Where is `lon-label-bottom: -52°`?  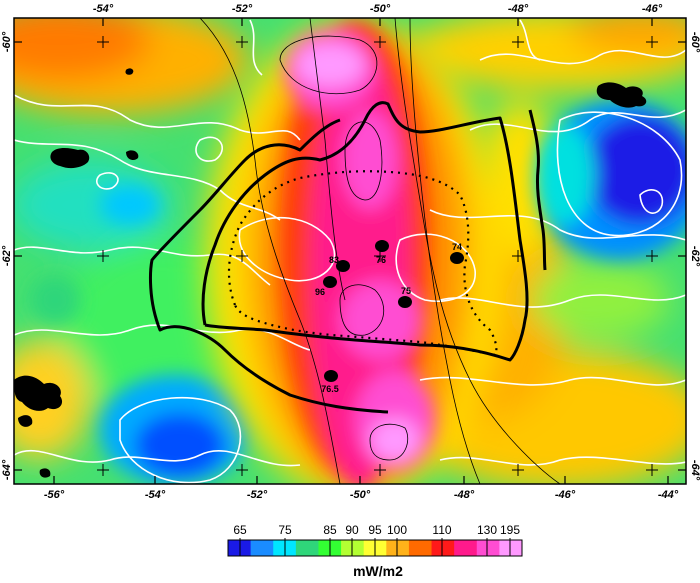 lon-label-bottom: -52° is located at coordinates (257, 495).